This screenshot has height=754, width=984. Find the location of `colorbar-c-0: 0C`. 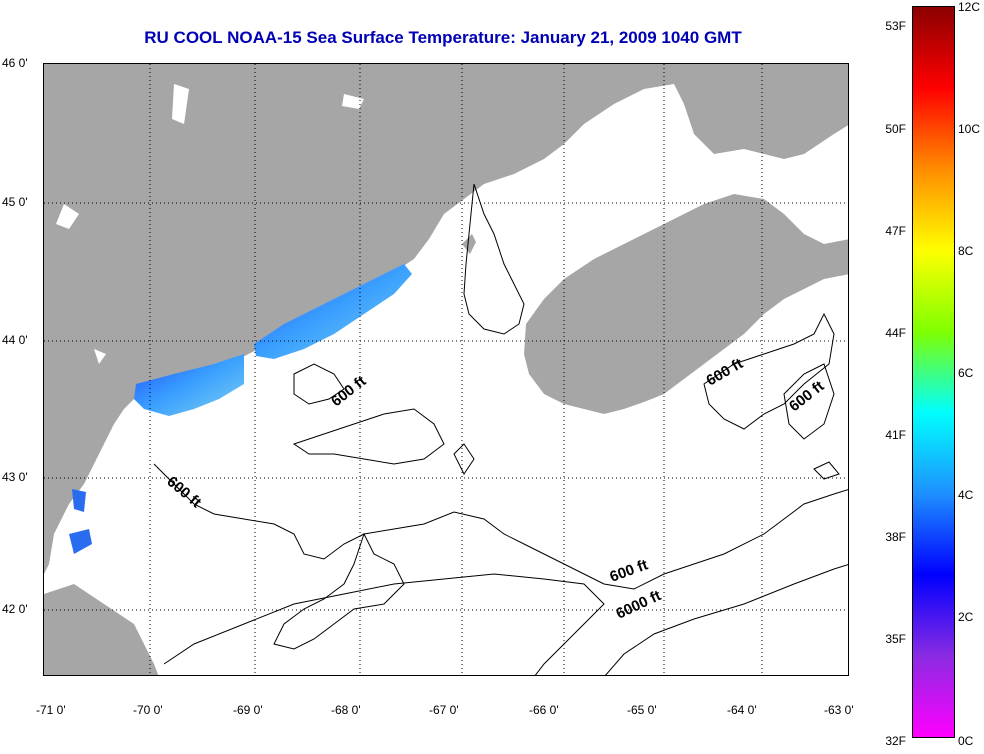

colorbar-c-0: 0C is located at coordinates (966, 741).